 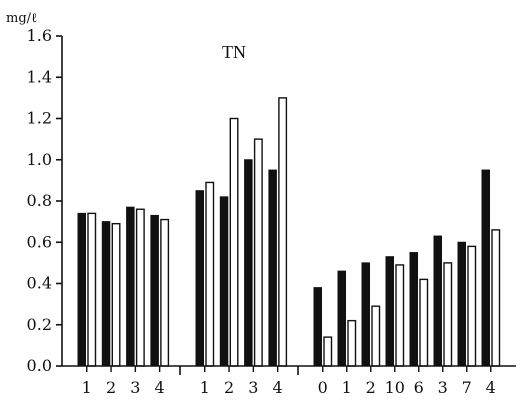 I want to click on x-tick-label: 6, so click(x=419, y=387).